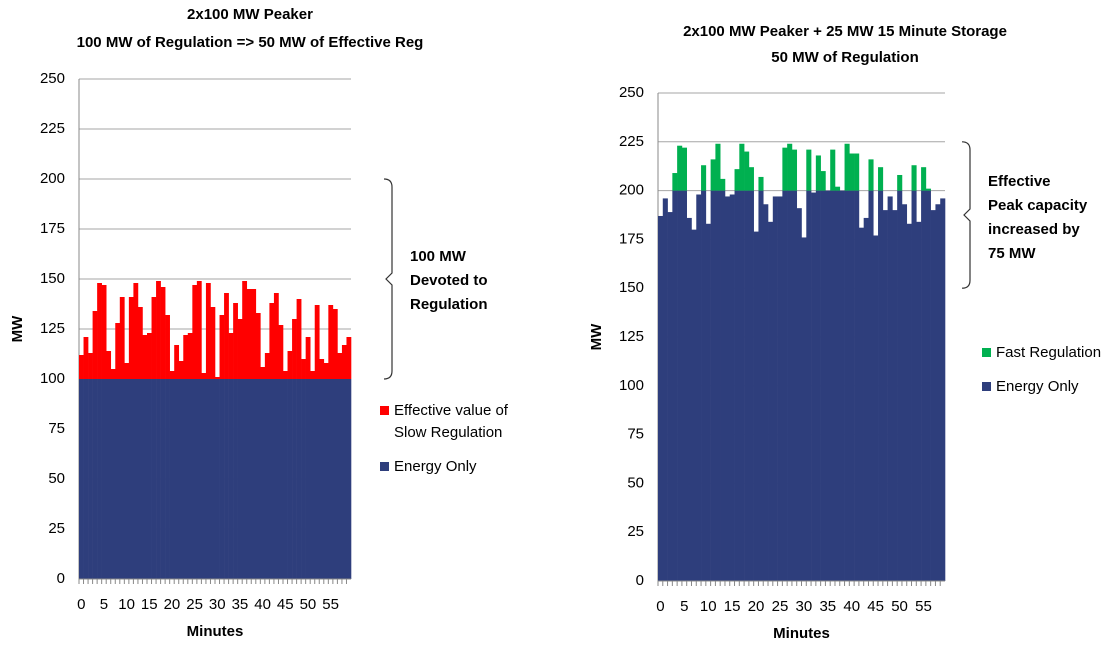 This screenshot has width=1117, height=645. Describe the element at coordinates (438, 256) in the screenshot. I see `annotation-line: 100 MW` at that location.